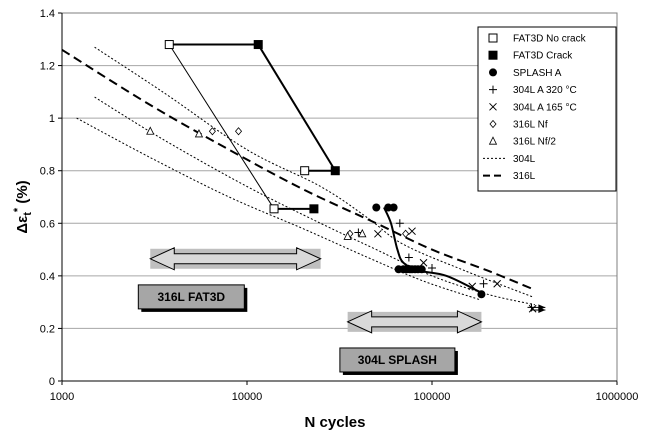  Describe the element at coordinates (47, 14) in the screenshot. I see `y-tick-label: 1.4` at that location.